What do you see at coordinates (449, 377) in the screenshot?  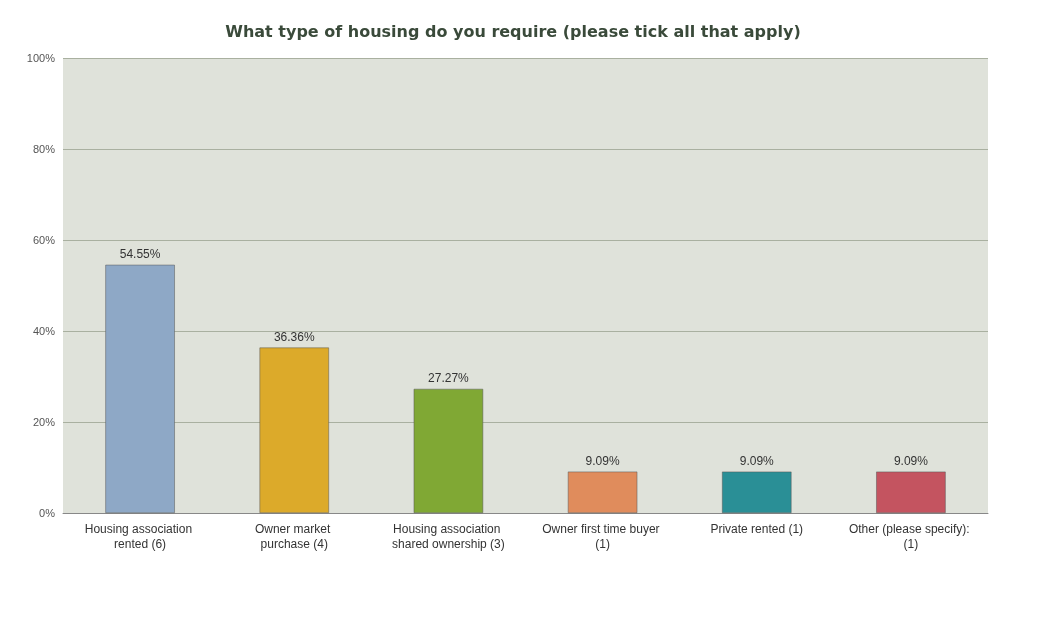 I see `data-label: 27.27%` at bounding box center [449, 377].